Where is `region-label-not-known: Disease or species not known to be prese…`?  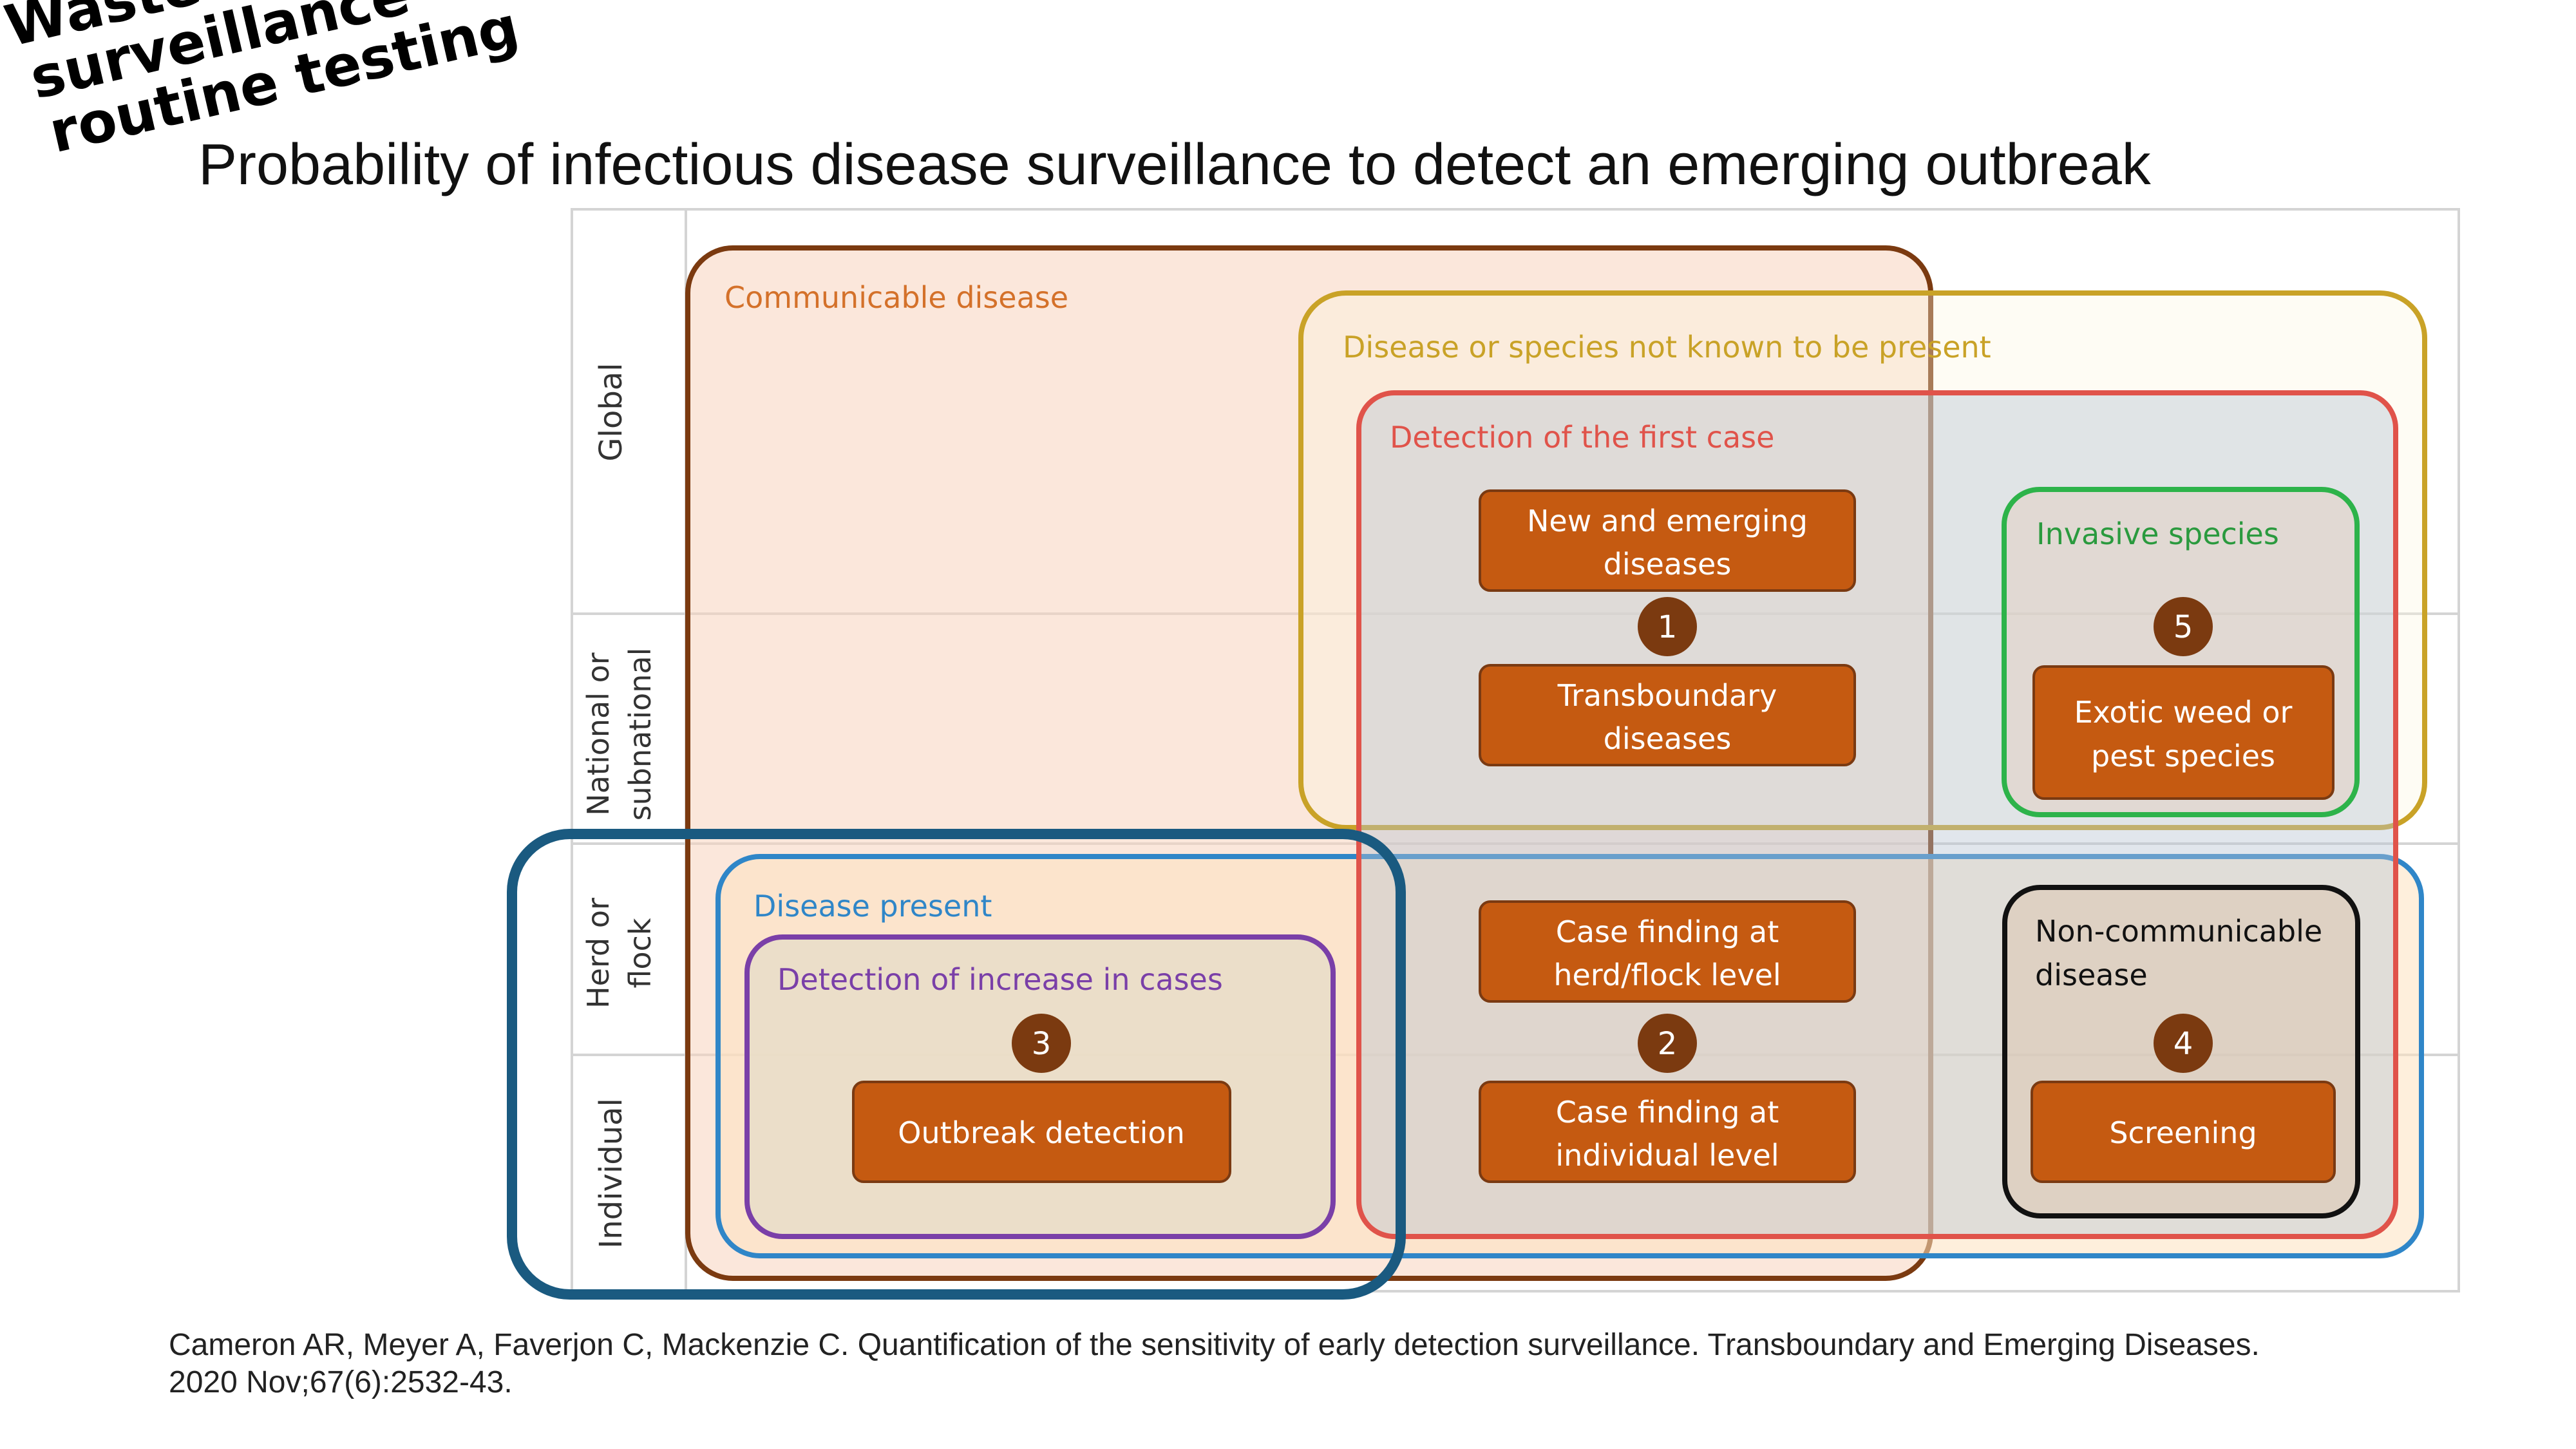 region-label-not-known: Disease or species not known to be prese… is located at coordinates (1667, 348).